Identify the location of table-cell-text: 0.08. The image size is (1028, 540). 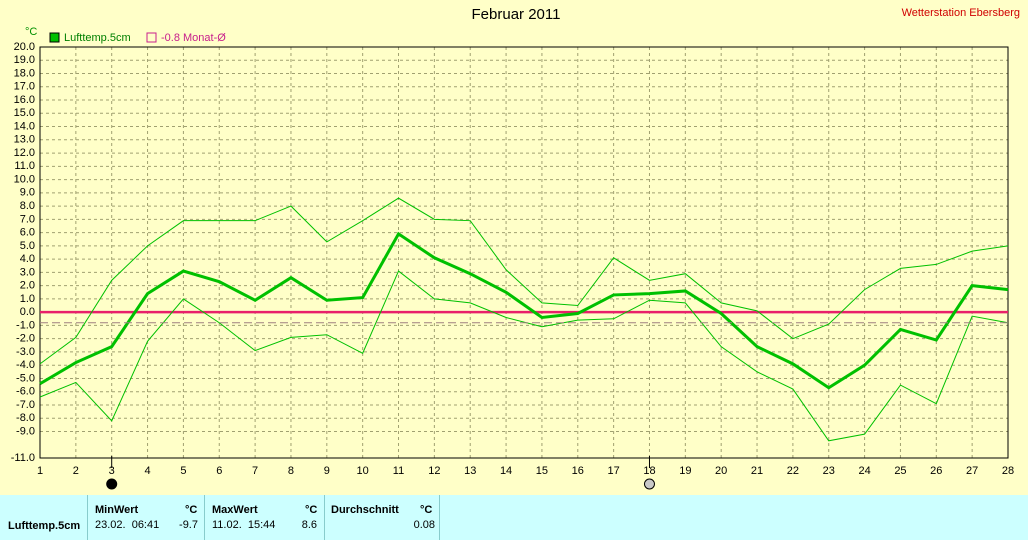
(424, 525).